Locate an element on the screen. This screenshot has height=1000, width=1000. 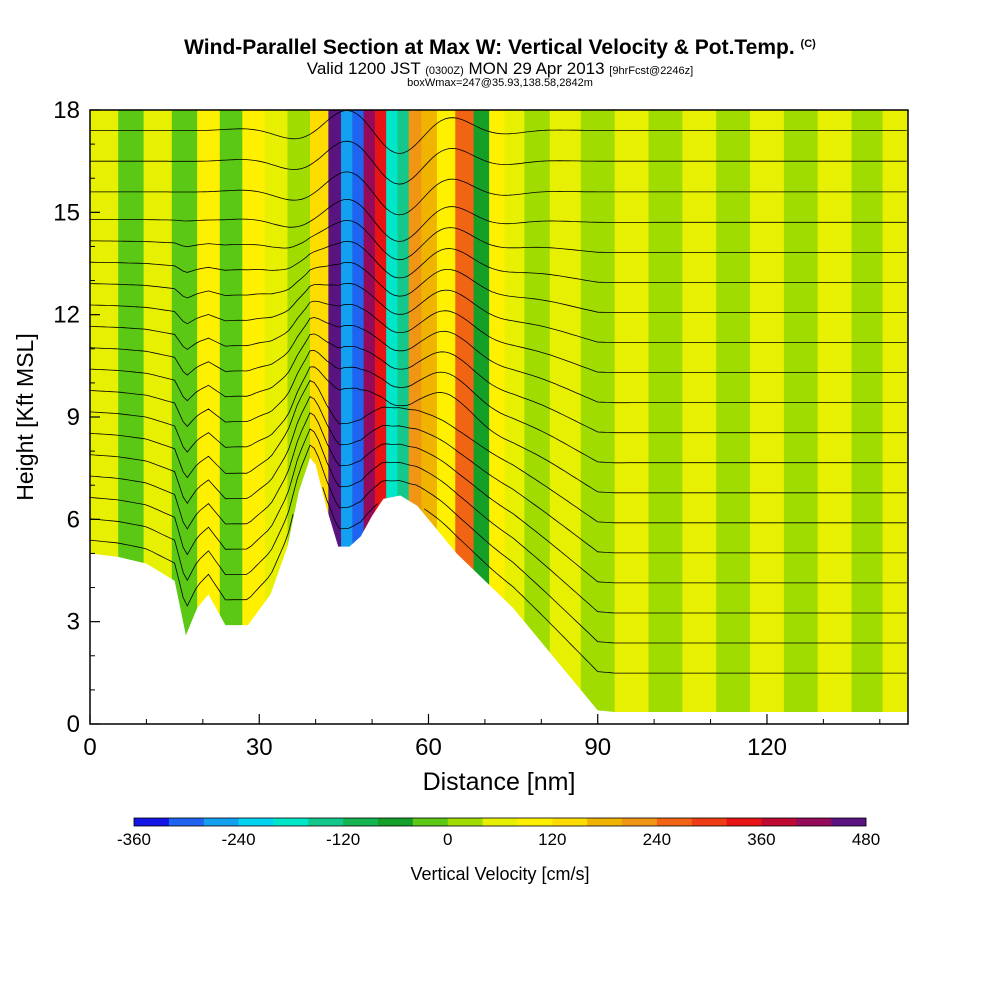
colorbar-label: Vertical Velocity [cm/s] is located at coordinates (499, 874).